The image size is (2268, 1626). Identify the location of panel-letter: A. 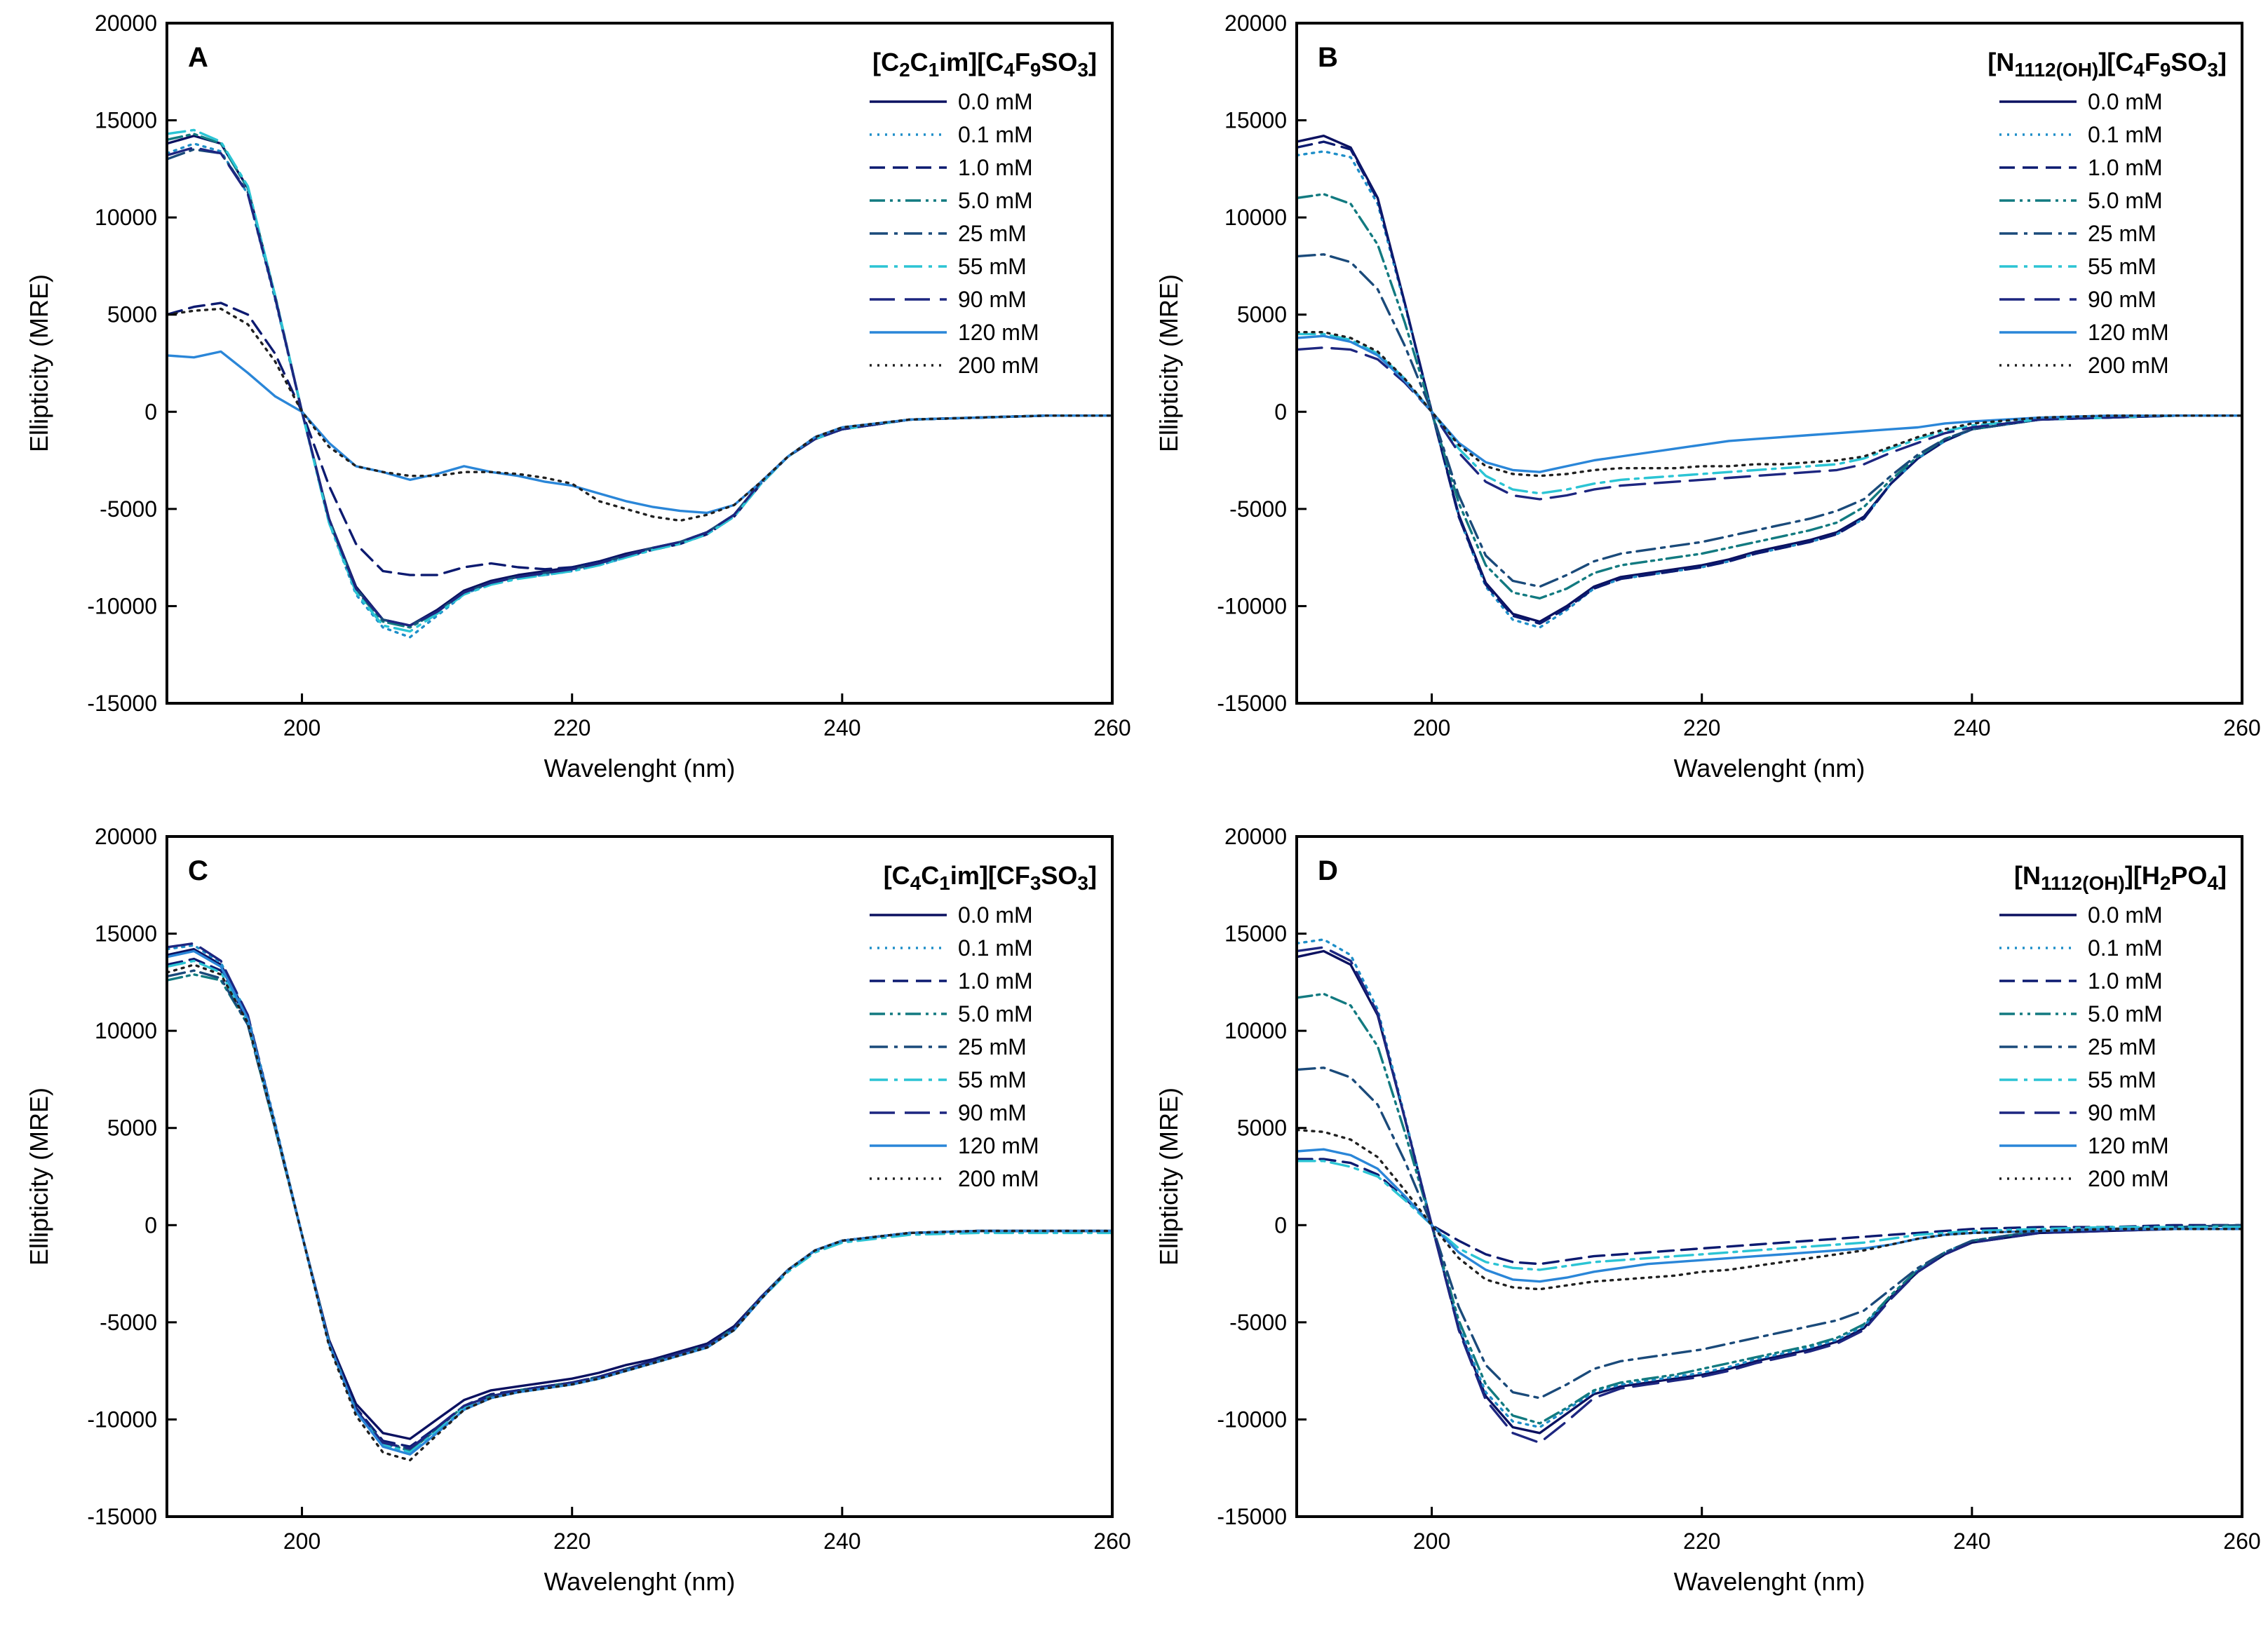
(198, 57).